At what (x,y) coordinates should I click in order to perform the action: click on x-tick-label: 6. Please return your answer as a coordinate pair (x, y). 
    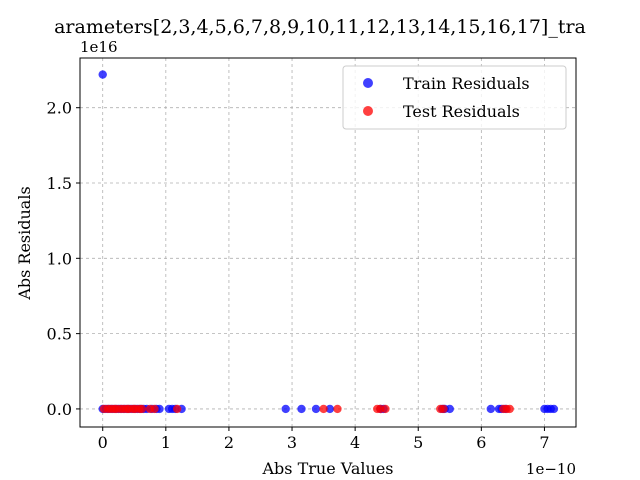
    Looking at the image, I should click on (481, 442).